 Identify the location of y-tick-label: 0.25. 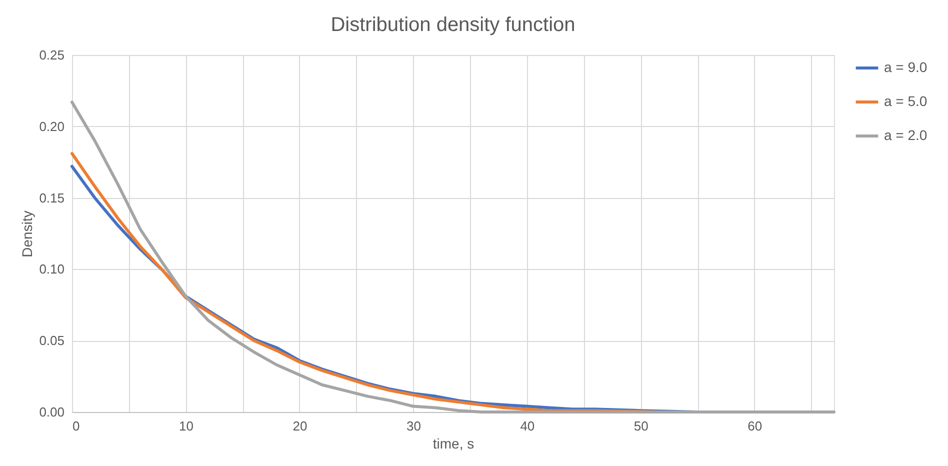
(51, 55).